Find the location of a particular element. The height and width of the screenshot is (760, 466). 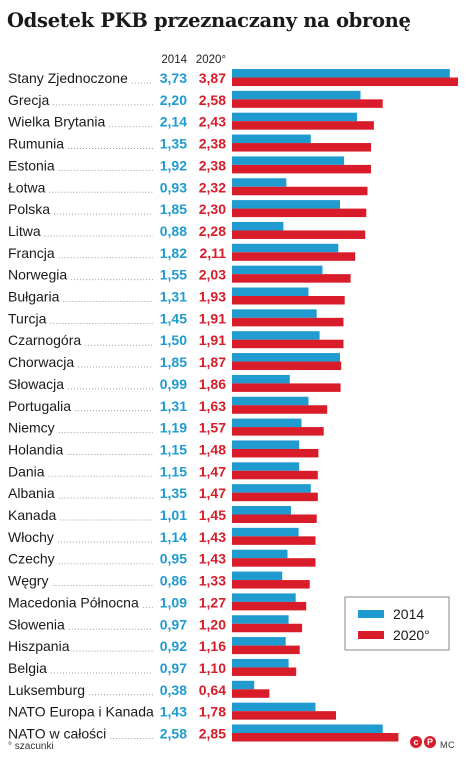

category-label: Albania is located at coordinates (31, 493).